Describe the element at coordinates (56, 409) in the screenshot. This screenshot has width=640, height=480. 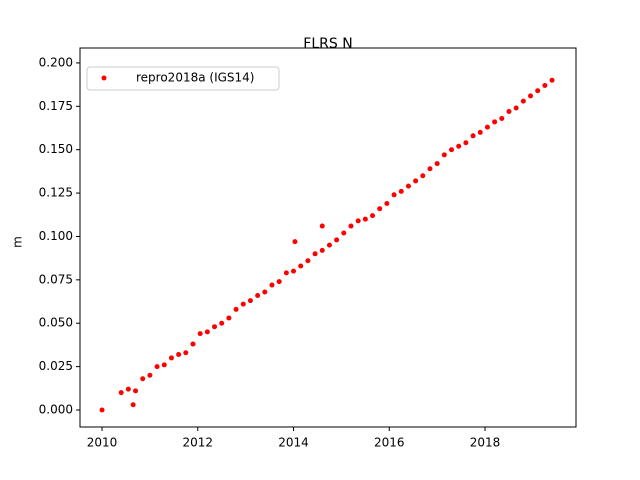
I see `y-tick-label: 0.000` at that location.